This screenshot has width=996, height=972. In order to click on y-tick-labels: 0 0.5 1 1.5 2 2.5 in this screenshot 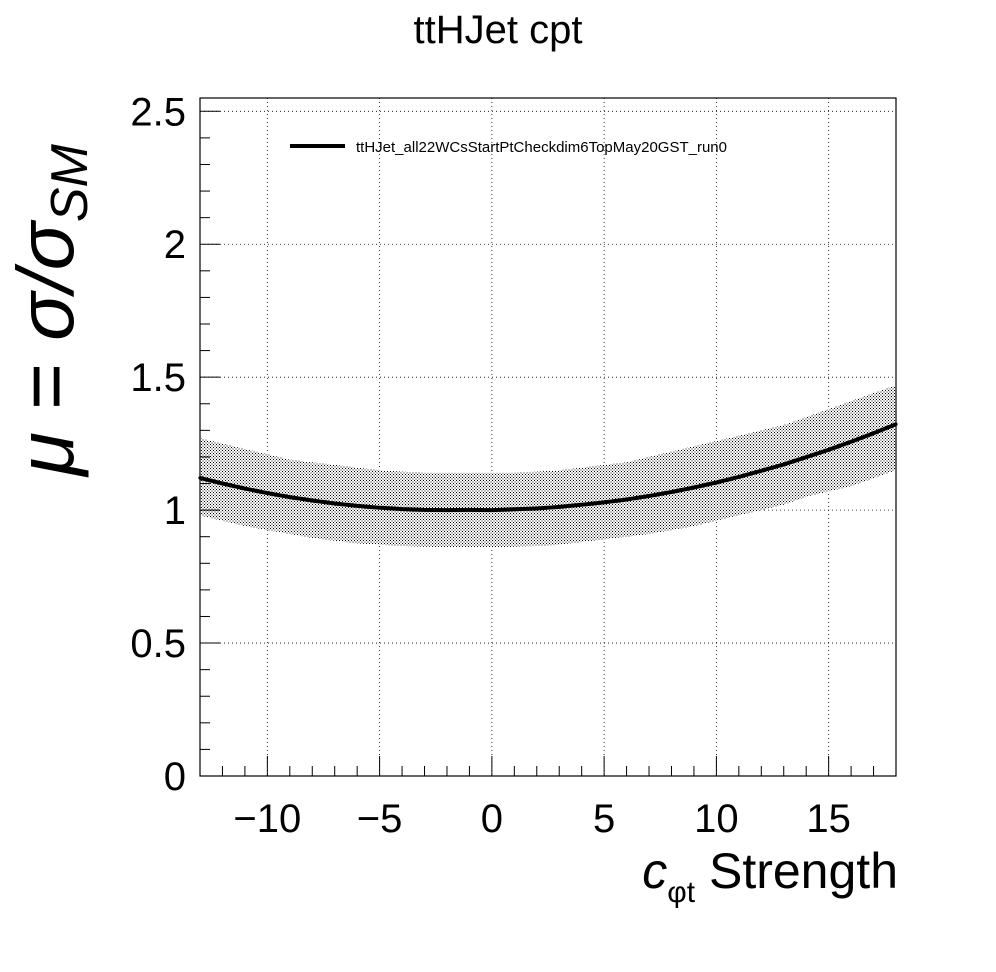, I will do `click(158, 444)`.